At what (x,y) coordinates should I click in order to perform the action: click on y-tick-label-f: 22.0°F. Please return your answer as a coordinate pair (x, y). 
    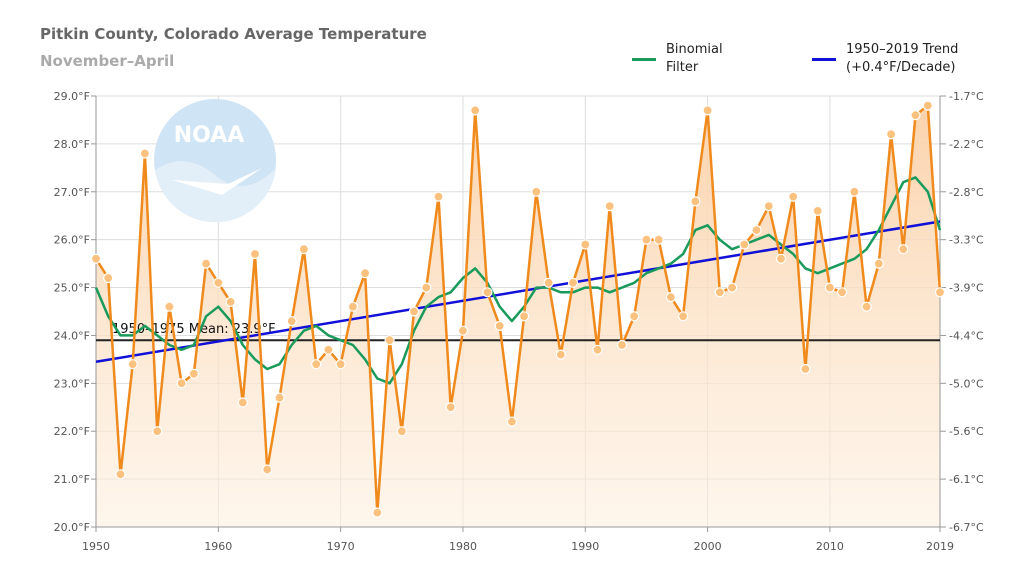
    Looking at the image, I should click on (72, 431).